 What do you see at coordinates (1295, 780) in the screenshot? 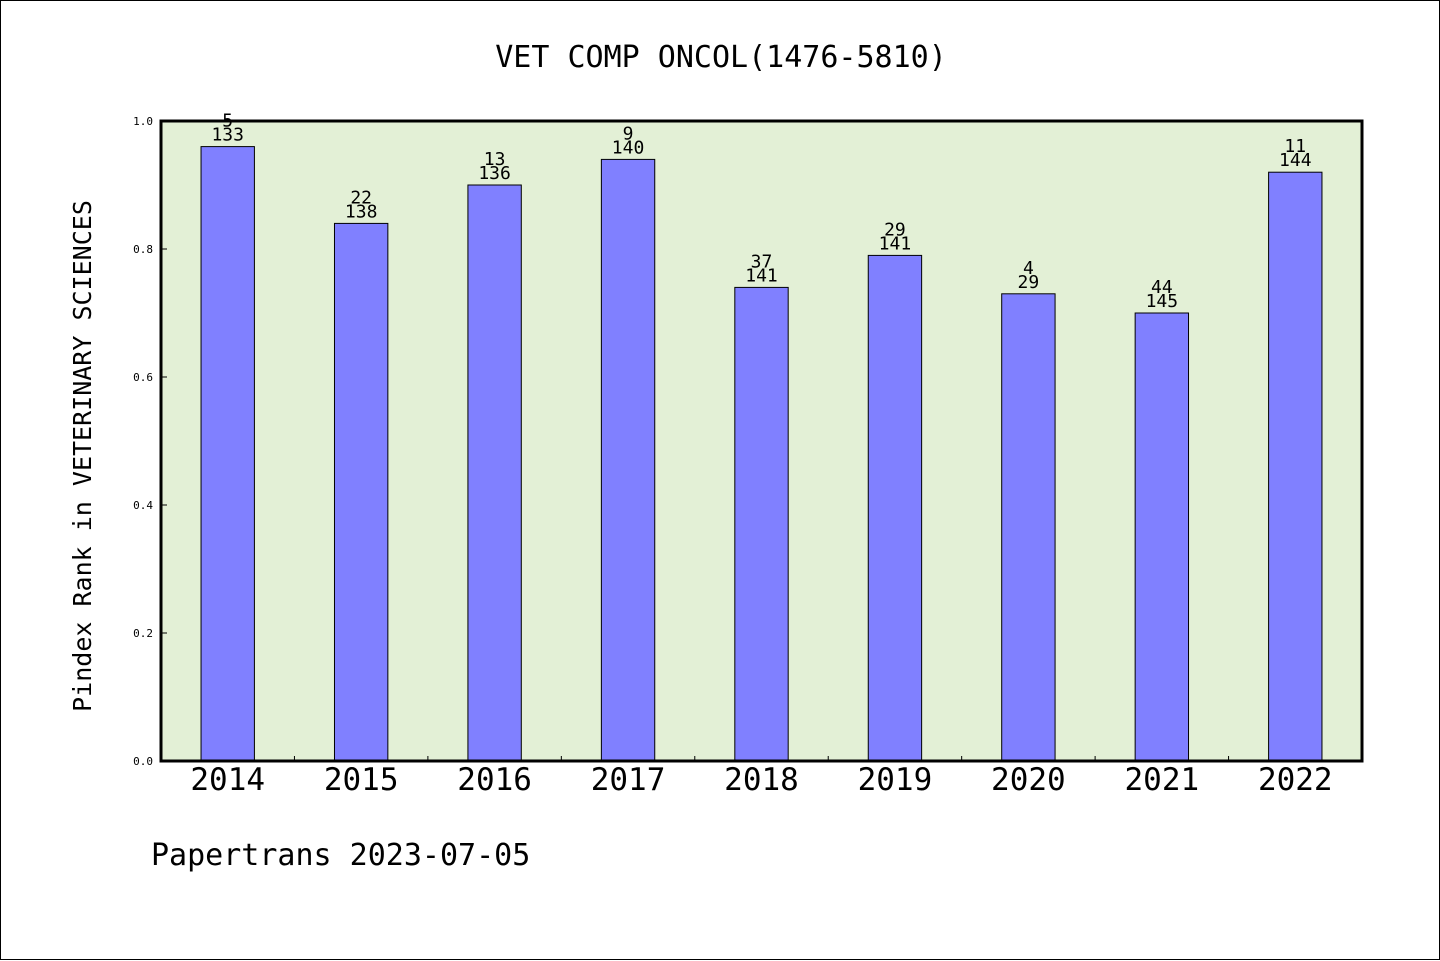
I see `x-tick-label-2022: 2022` at bounding box center [1295, 780].